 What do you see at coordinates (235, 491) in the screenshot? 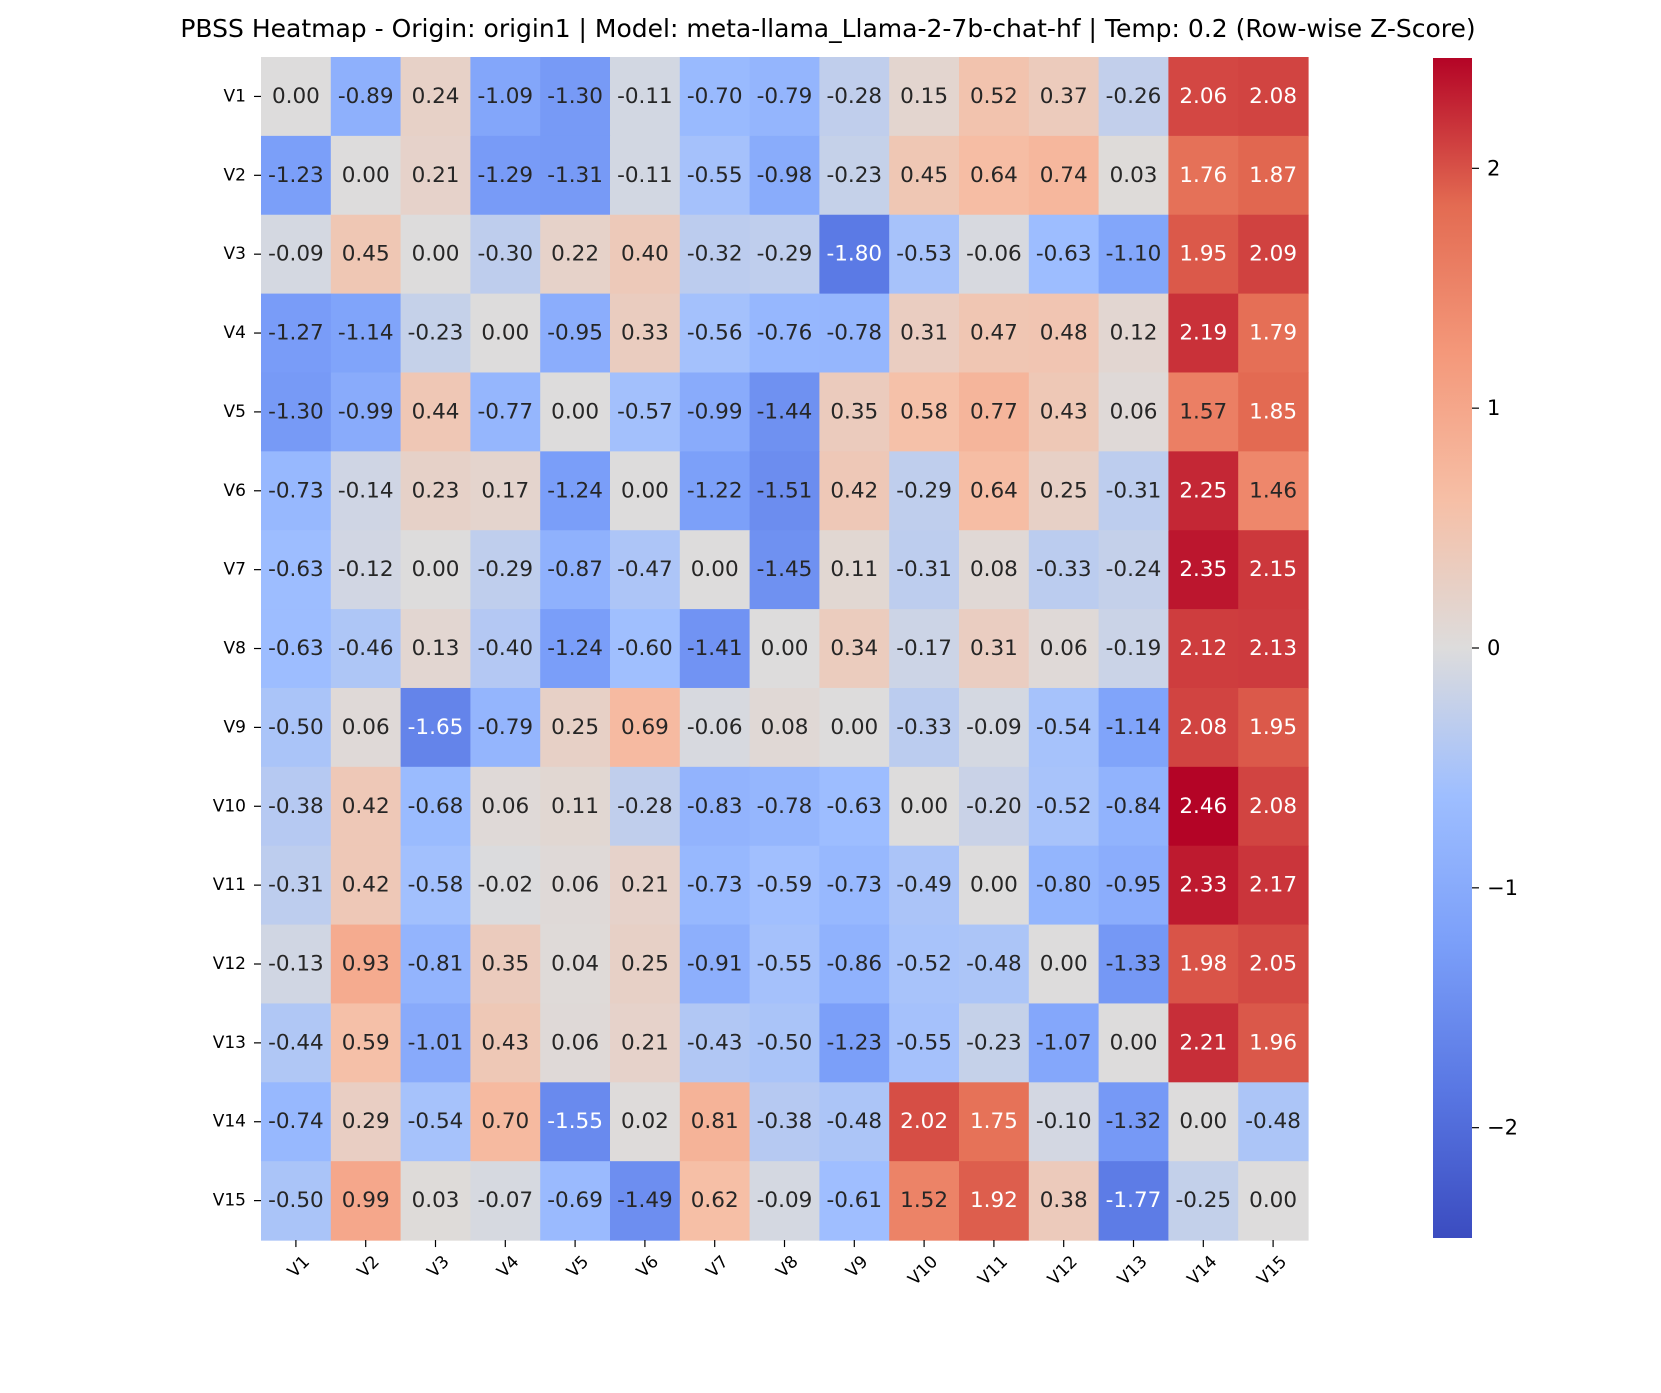
I see `row-tick-label: V6` at bounding box center [235, 491].